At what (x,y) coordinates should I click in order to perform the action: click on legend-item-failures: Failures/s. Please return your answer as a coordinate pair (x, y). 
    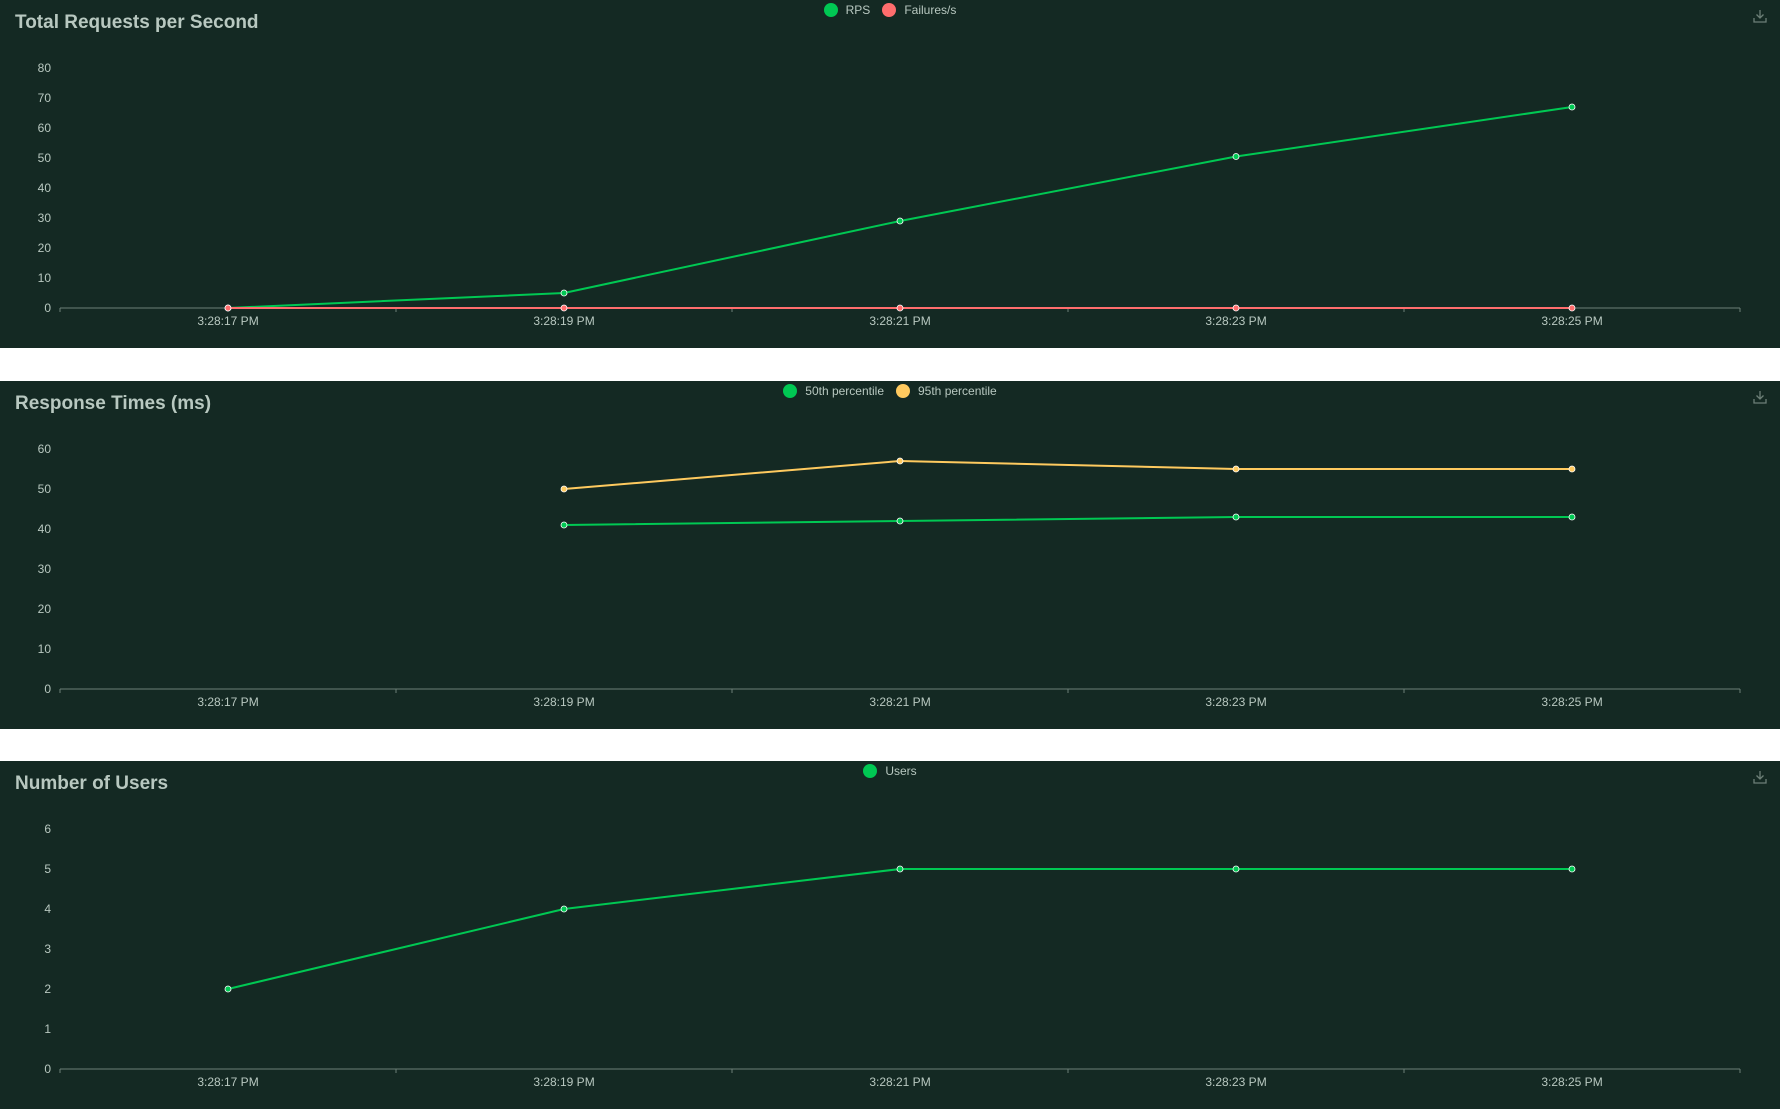
    Looking at the image, I should click on (919, 10).